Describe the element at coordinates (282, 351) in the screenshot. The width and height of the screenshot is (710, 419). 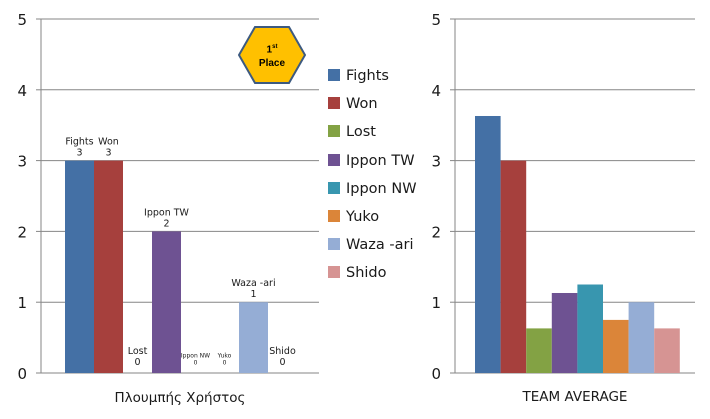
I see `data-label-name: Shido` at that location.